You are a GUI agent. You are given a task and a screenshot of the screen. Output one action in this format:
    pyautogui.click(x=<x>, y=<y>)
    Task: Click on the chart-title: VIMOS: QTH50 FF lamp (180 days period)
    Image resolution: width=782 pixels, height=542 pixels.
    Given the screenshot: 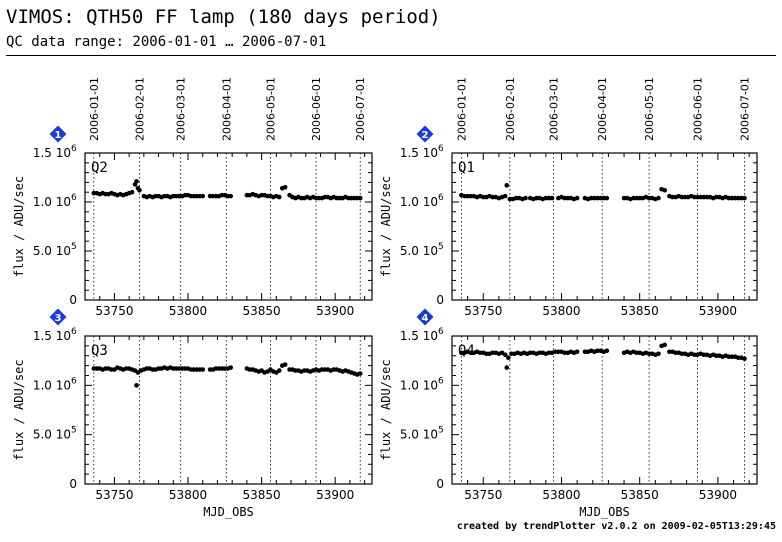 What is the action you would take?
    pyautogui.click(x=223, y=17)
    